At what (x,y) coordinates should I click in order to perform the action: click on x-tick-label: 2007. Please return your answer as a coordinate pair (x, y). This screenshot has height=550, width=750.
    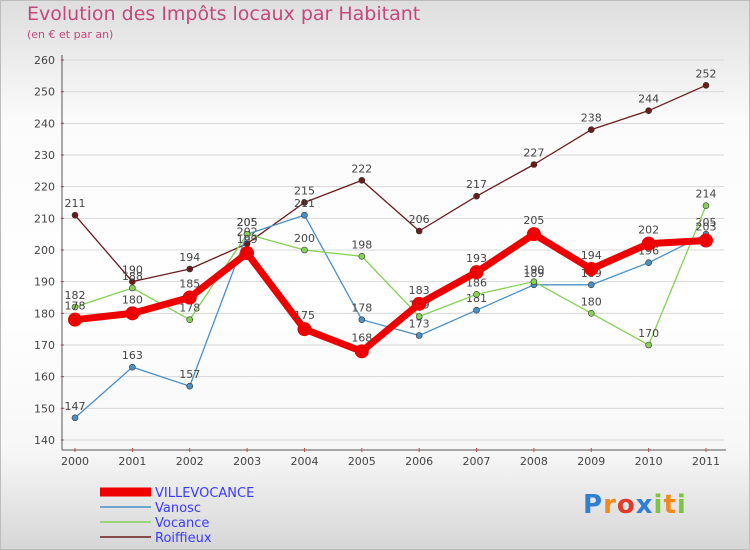
    Looking at the image, I should click on (477, 461).